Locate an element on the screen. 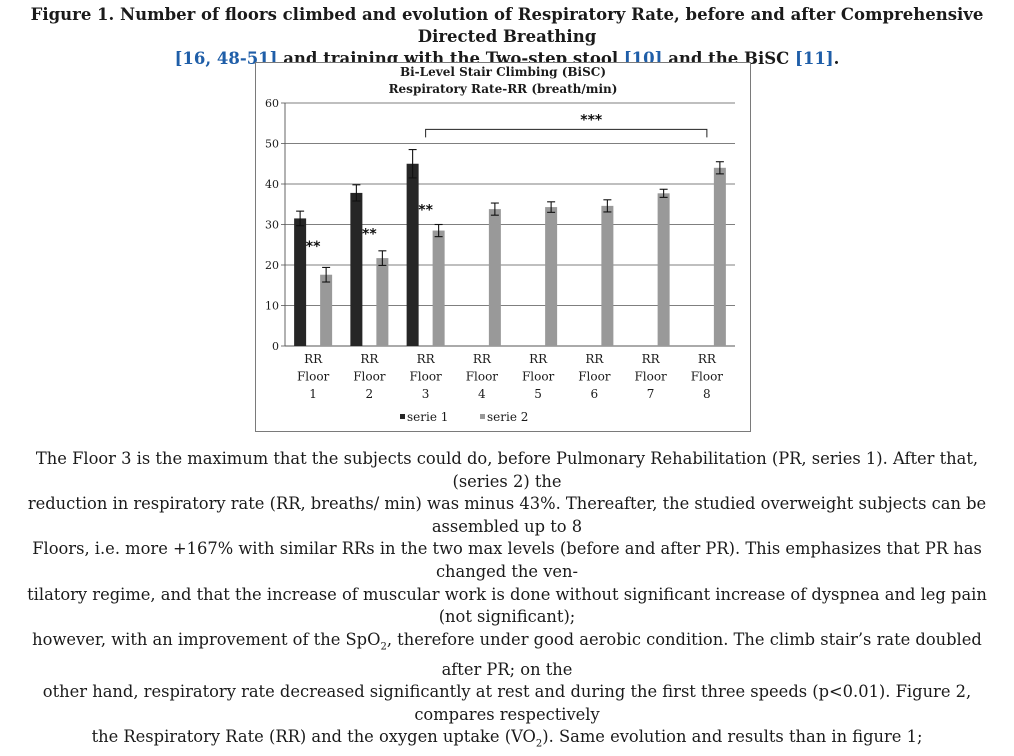 The image size is (1014, 756). legend-swatch-serie2 is located at coordinates (482, 416).